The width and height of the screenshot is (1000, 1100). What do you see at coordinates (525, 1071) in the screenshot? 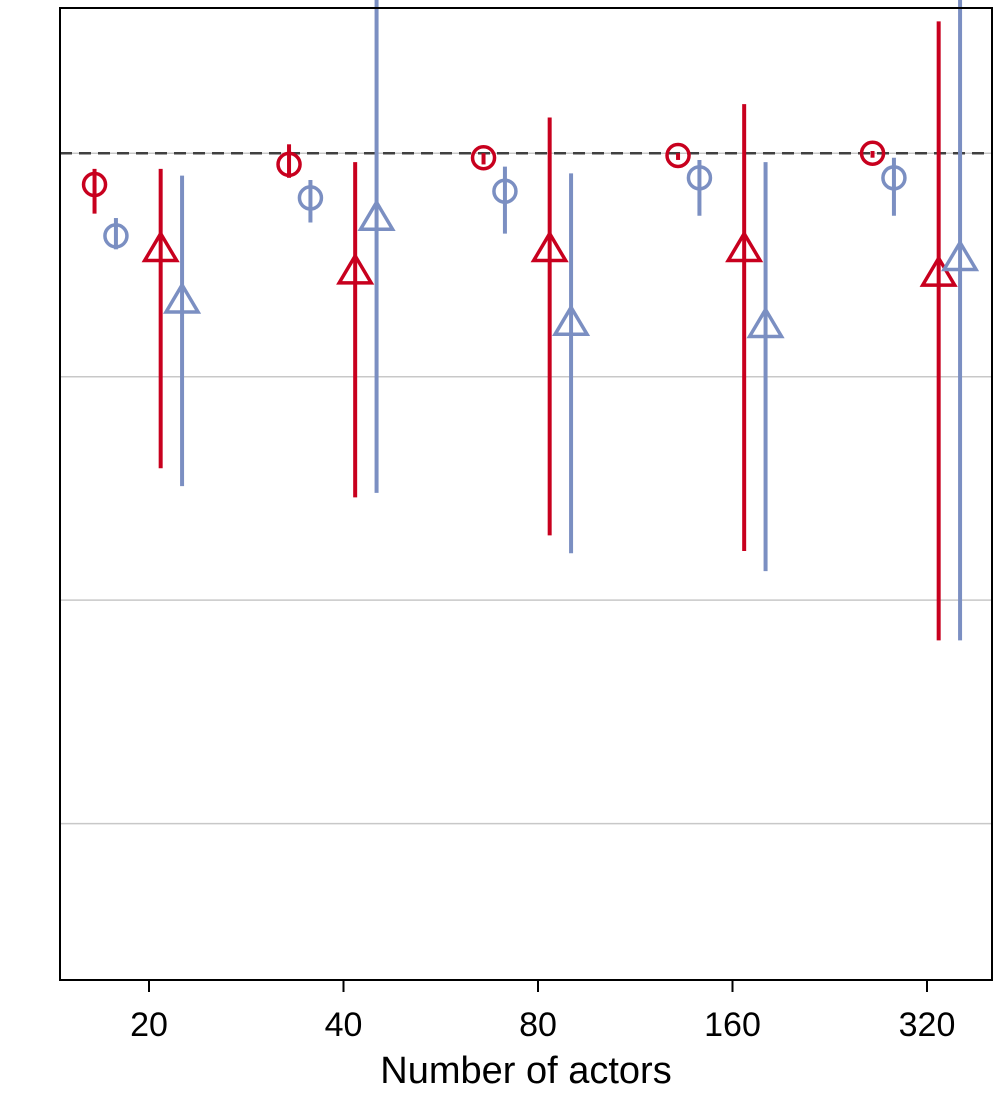
I see `x-axis-title: Number of actors` at bounding box center [525, 1071].